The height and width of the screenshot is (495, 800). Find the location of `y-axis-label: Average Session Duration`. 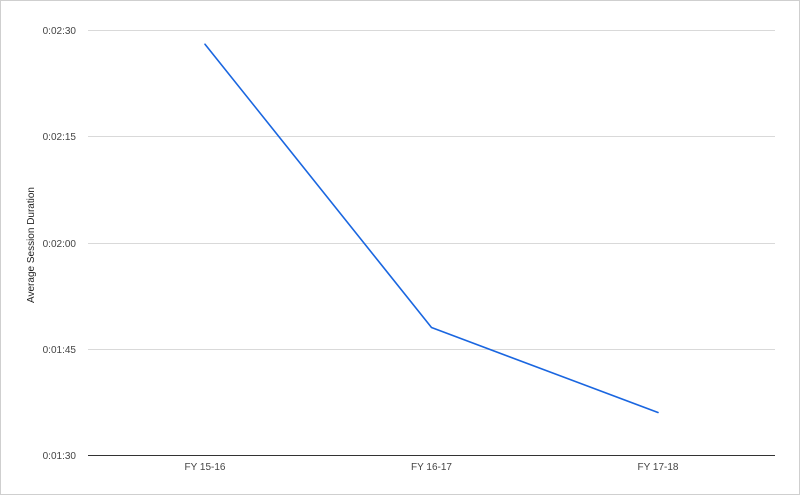

y-axis-label: Average Session Duration is located at coordinates (31, 245).